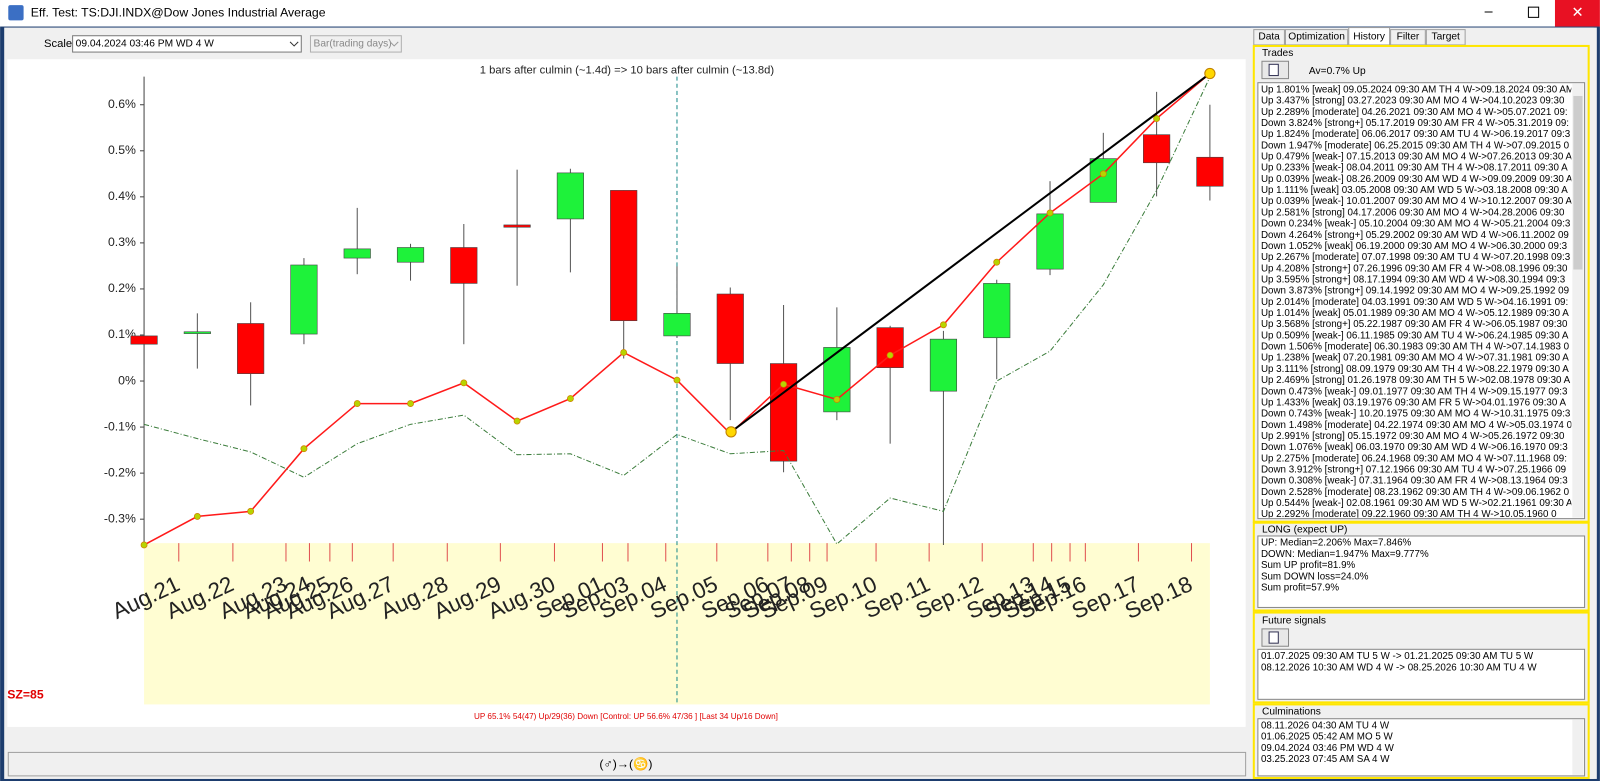  I want to click on culminations-title: Culminations, so click(1291, 711).